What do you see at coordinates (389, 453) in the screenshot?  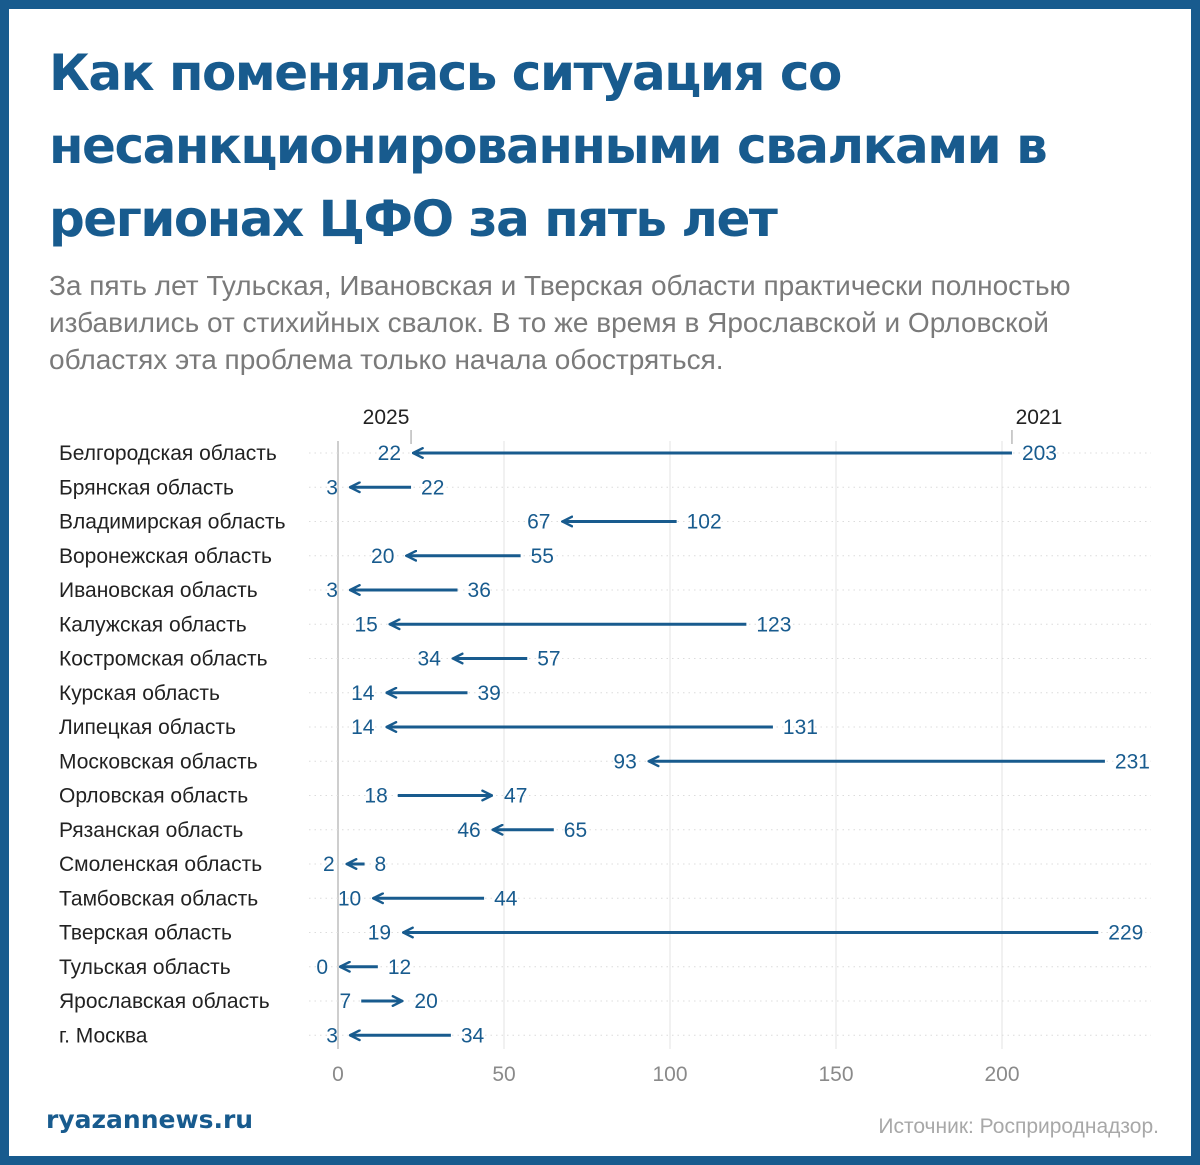 I see `value-label-2025: 22` at bounding box center [389, 453].